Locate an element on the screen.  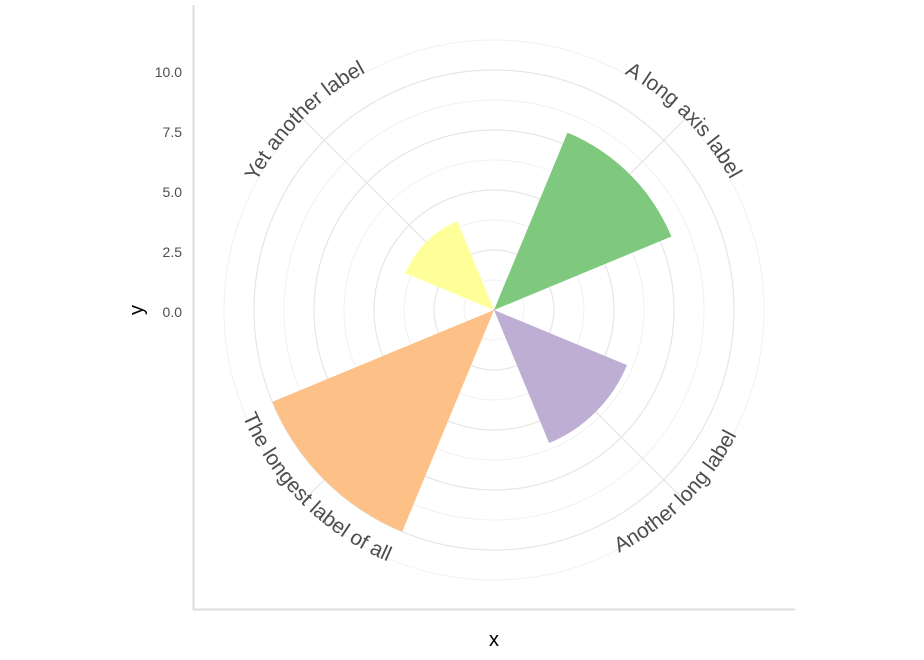
r-tick-label: 2.5 is located at coordinates (173, 252).